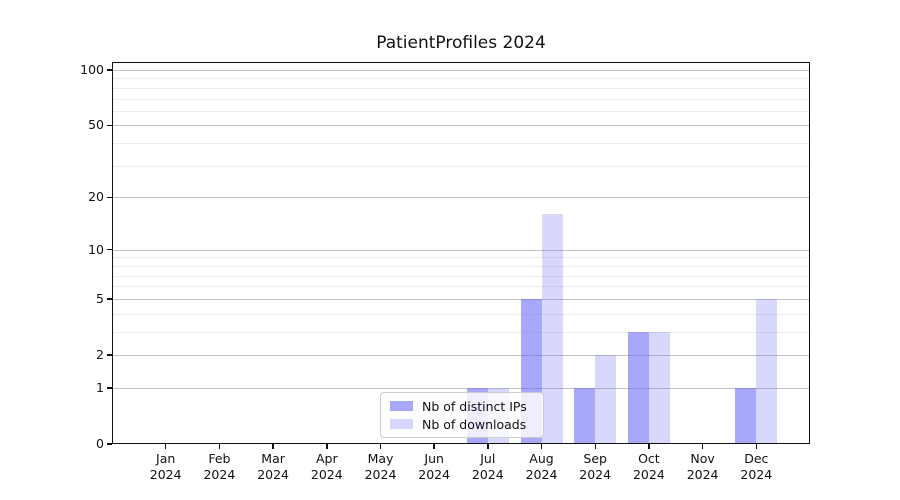  I want to click on y-tick-label: 0, so click(100, 443).